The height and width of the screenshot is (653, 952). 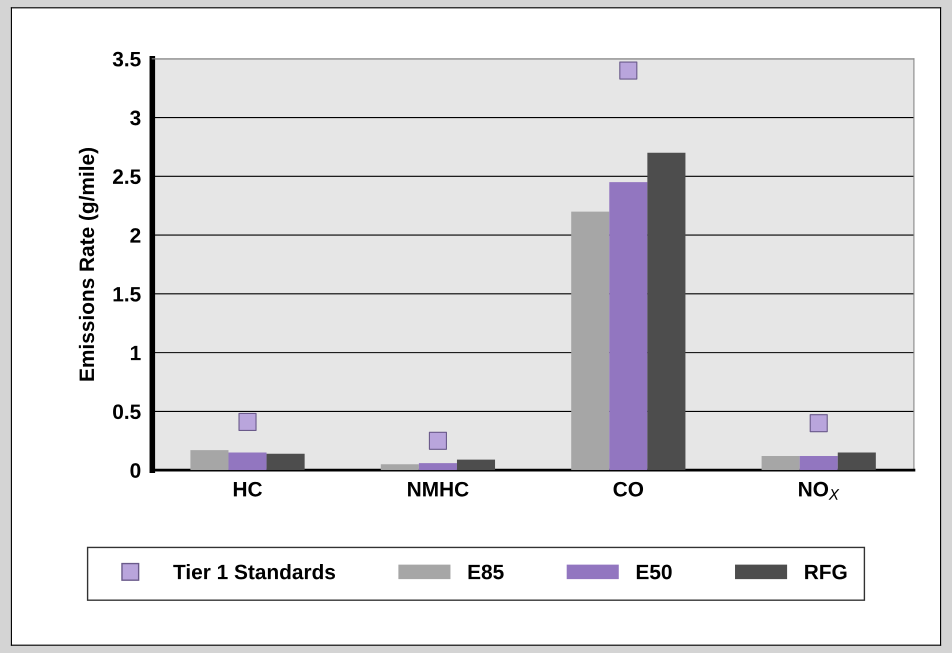 What do you see at coordinates (438, 489) in the screenshot?
I see `x-tick-label: NMHC` at bounding box center [438, 489].